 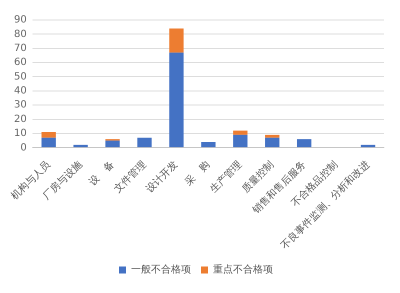 I want to click on y-tick-label: 40, so click(x=20, y=91).